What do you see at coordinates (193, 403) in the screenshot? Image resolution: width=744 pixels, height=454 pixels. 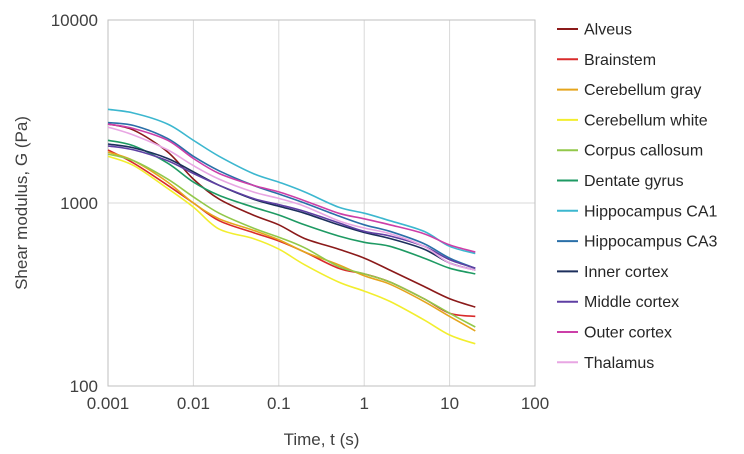 I see `x-tick-label: 0.01` at bounding box center [193, 403].